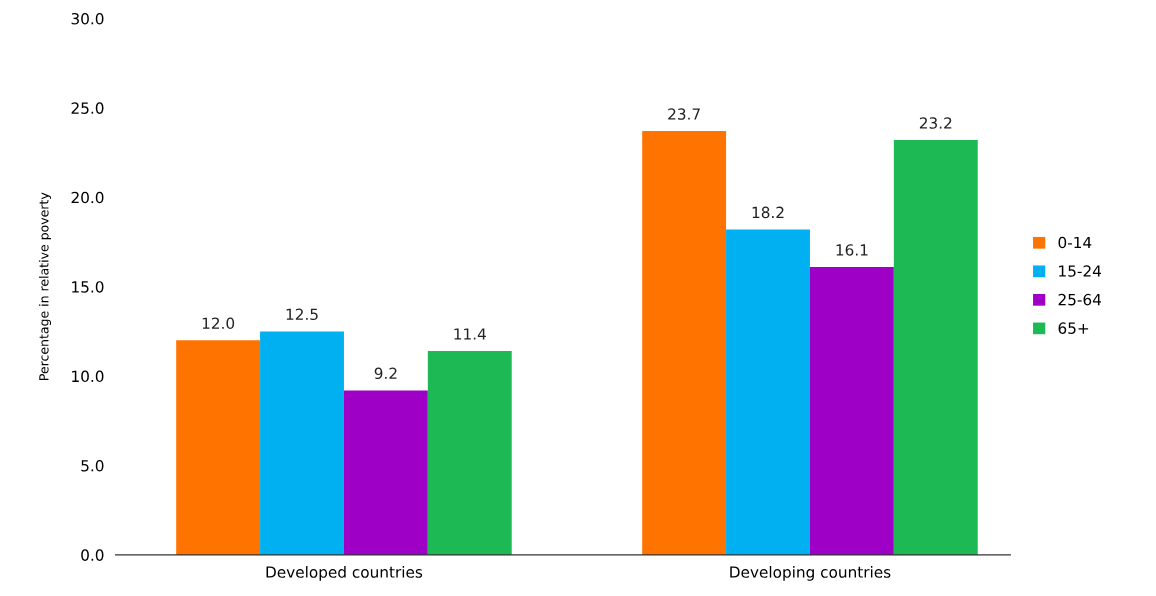 This screenshot has width=1156, height=596. Describe the element at coordinates (1080, 299) in the screenshot. I see `legend-label: 25-64` at that location.